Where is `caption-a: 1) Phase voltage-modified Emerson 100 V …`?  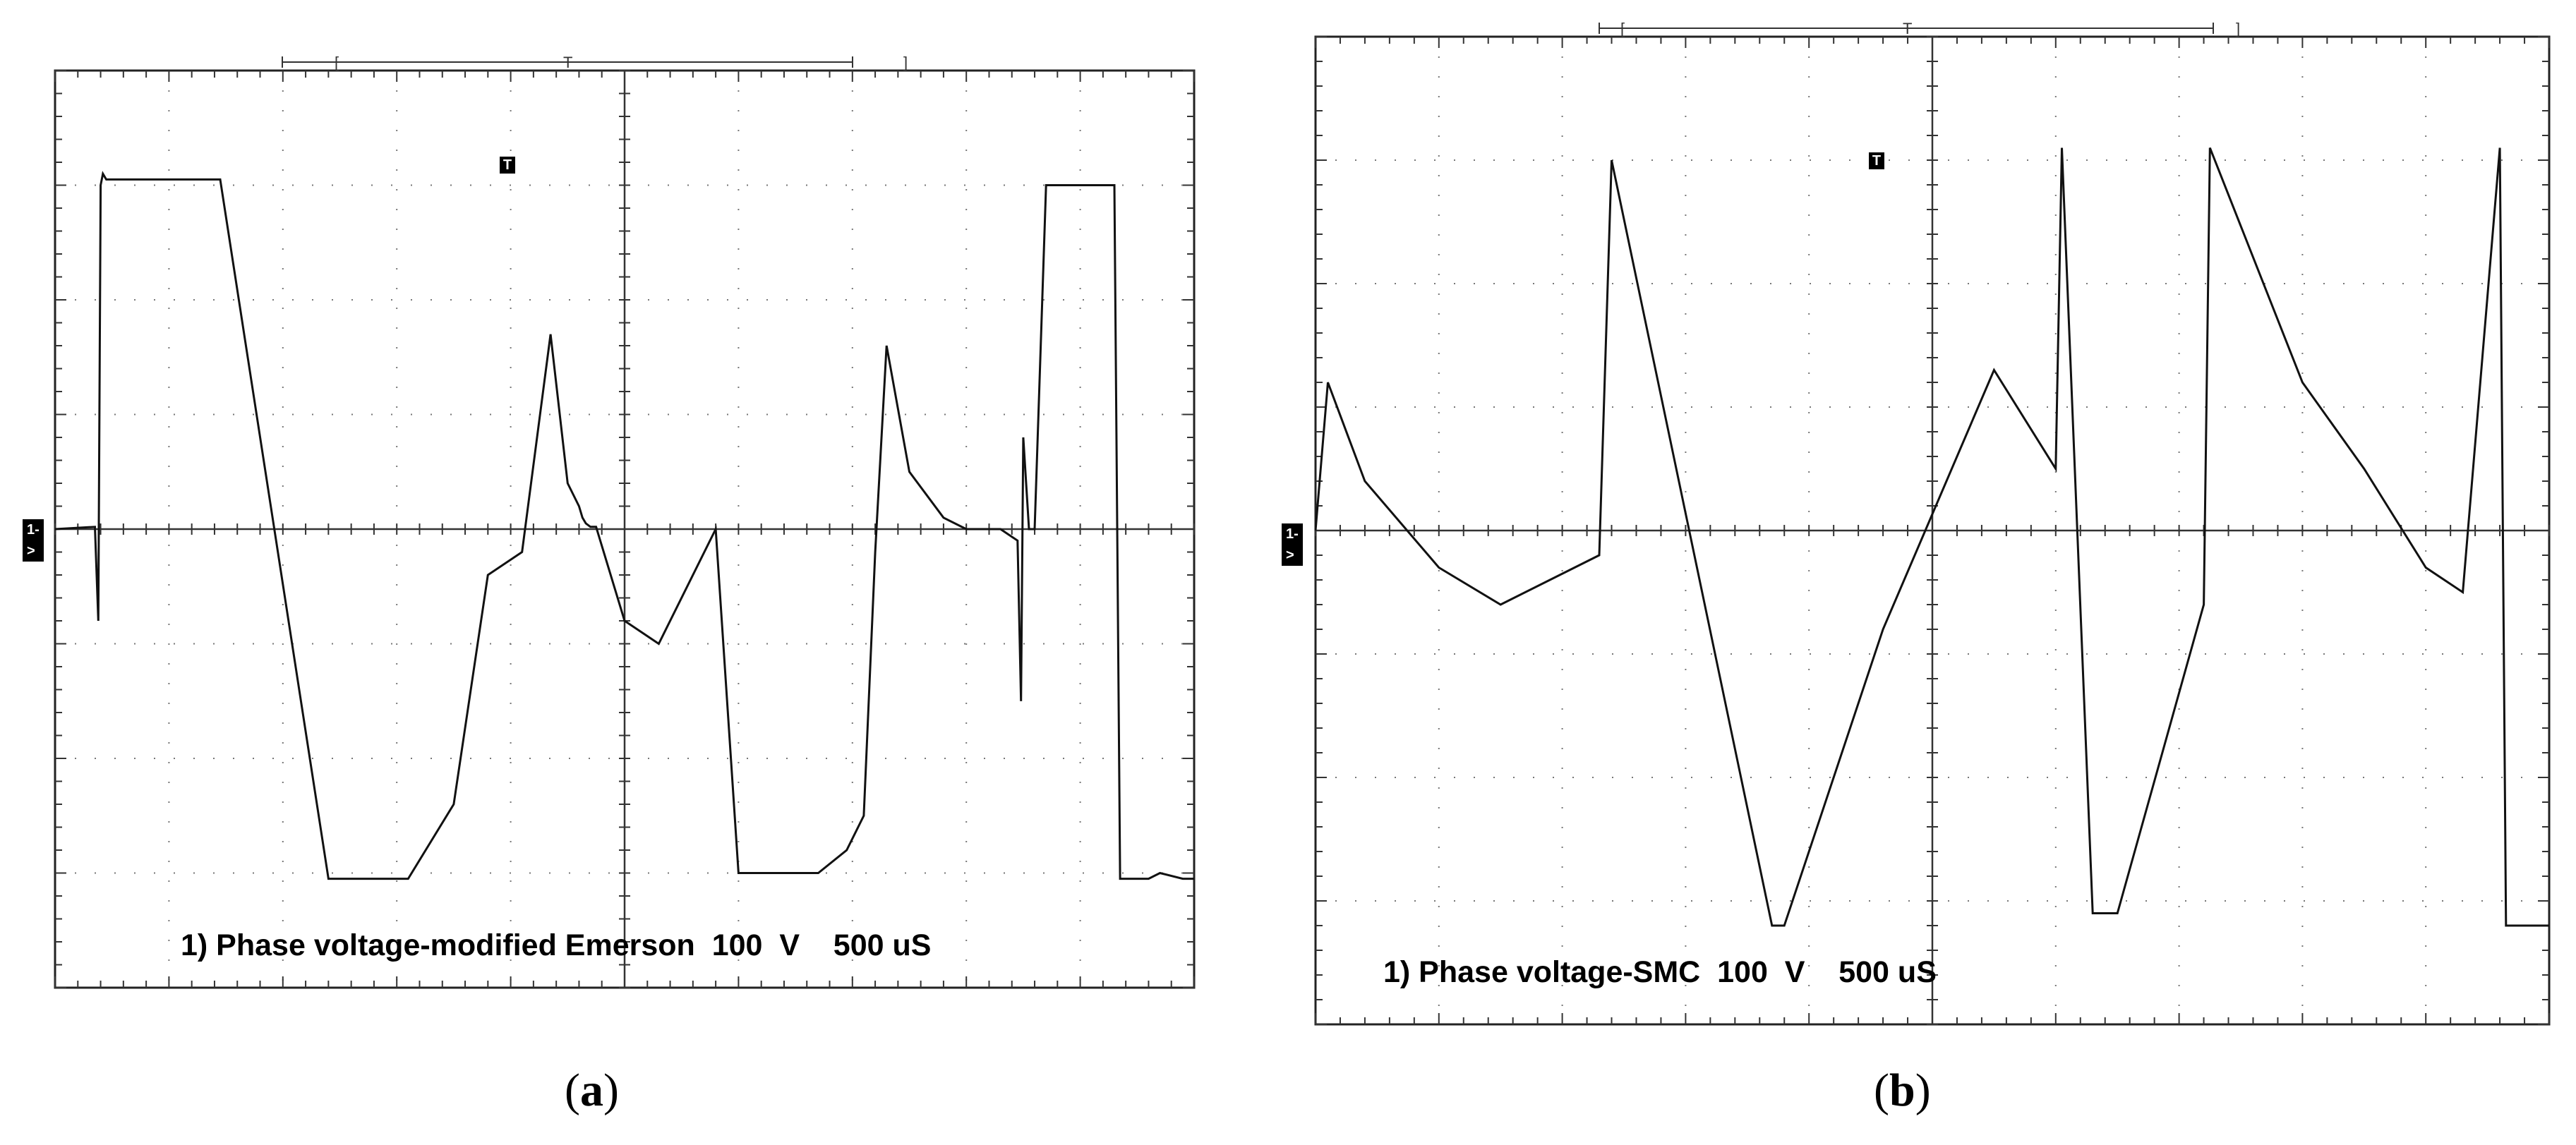
caption-a: 1) Phase voltage-modified Emerson 100 V … is located at coordinates (556, 945).